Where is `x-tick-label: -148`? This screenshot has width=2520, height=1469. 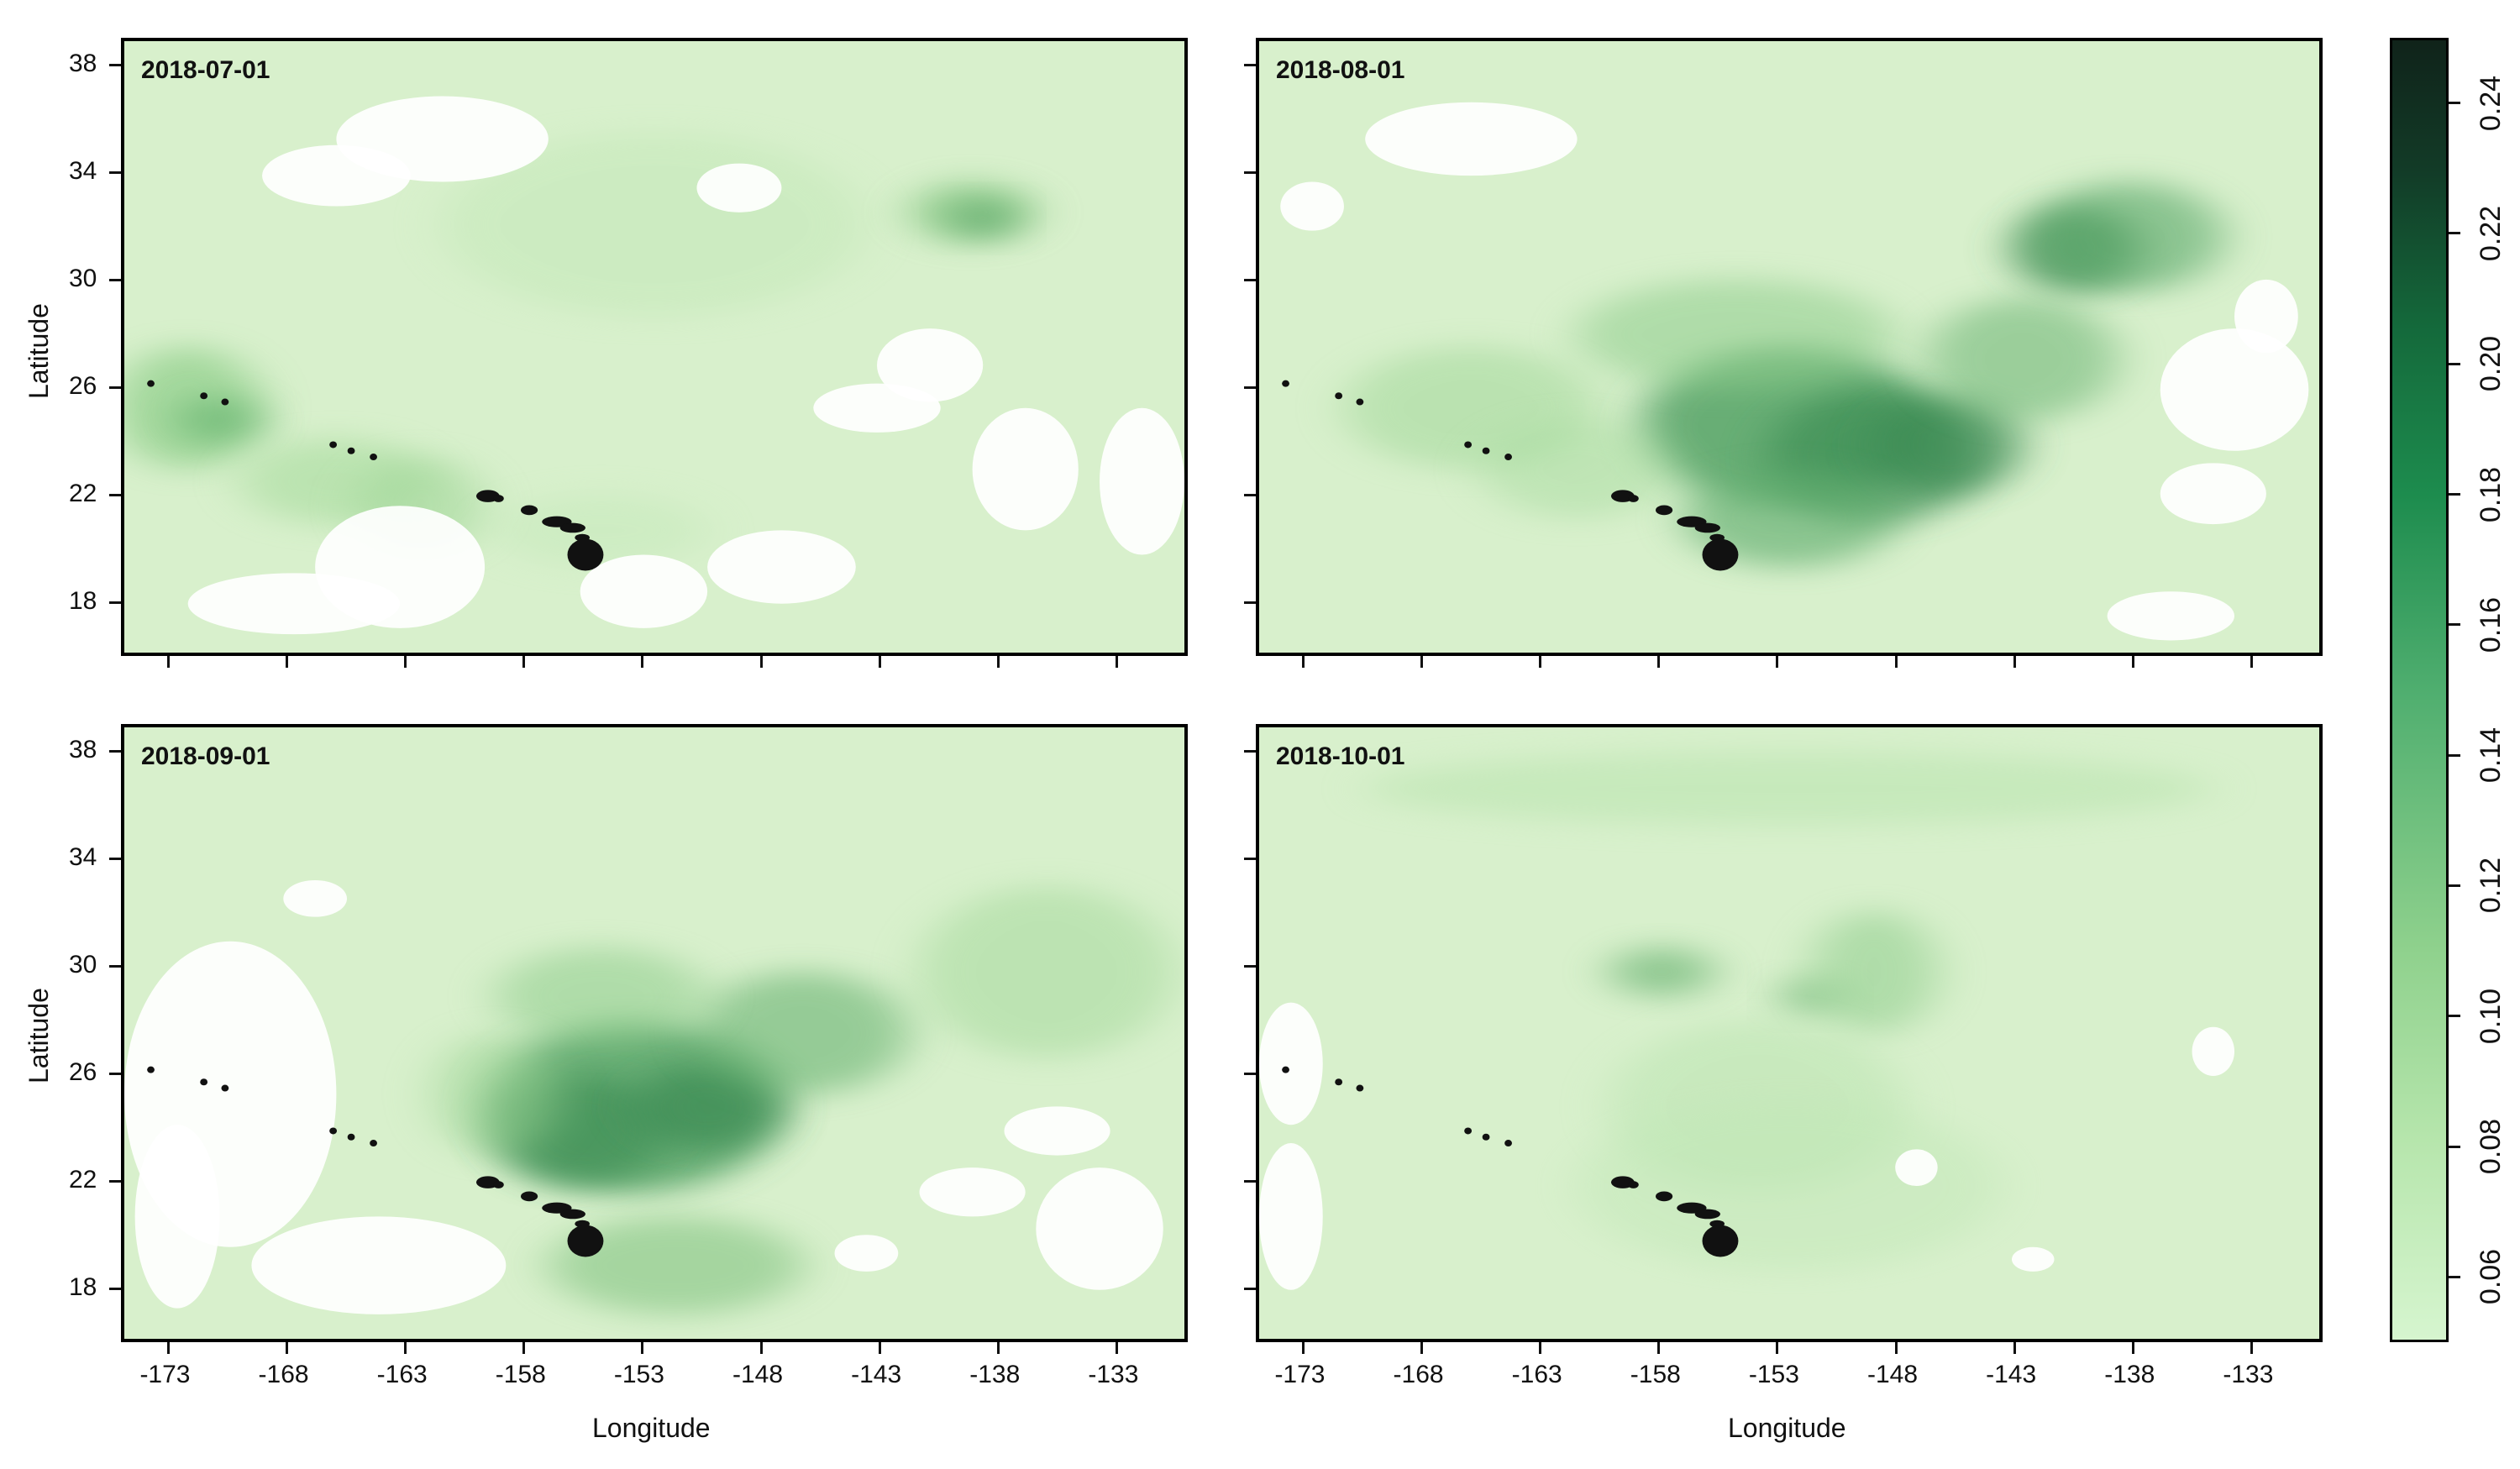 x-tick-label: -148 is located at coordinates (1893, 1374).